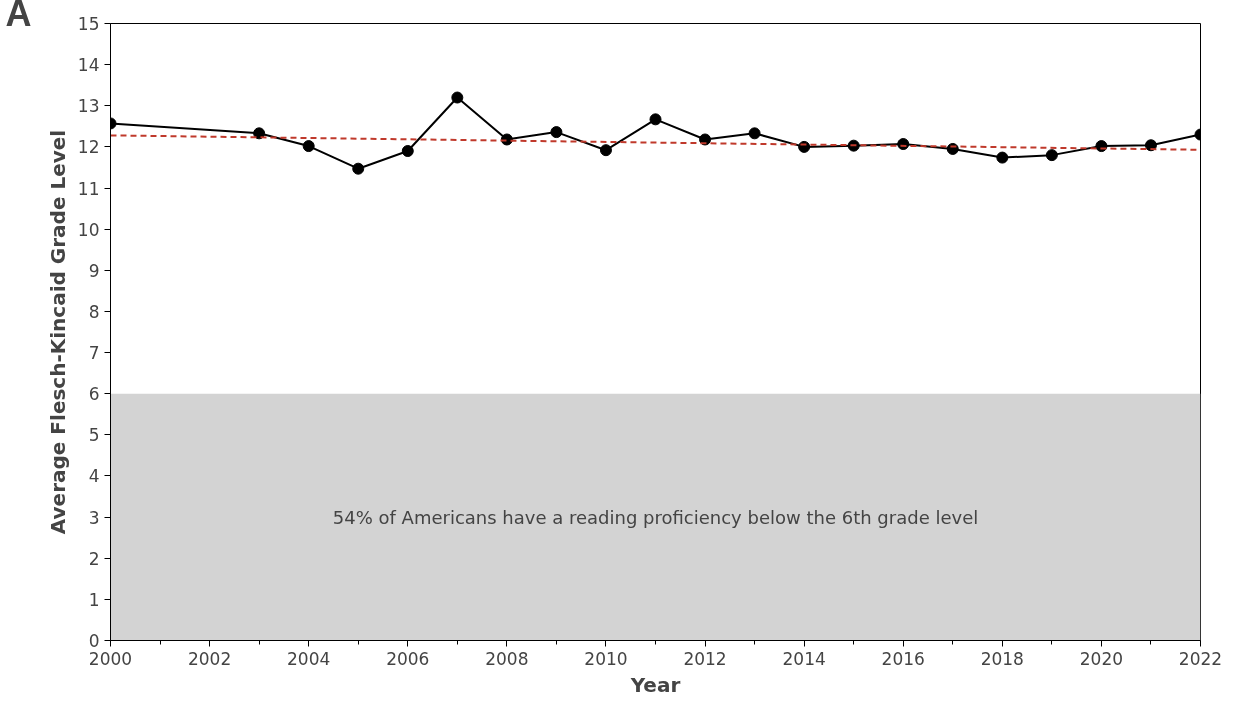  I want to click on x-tick-label: 2020, so click(1101, 658).